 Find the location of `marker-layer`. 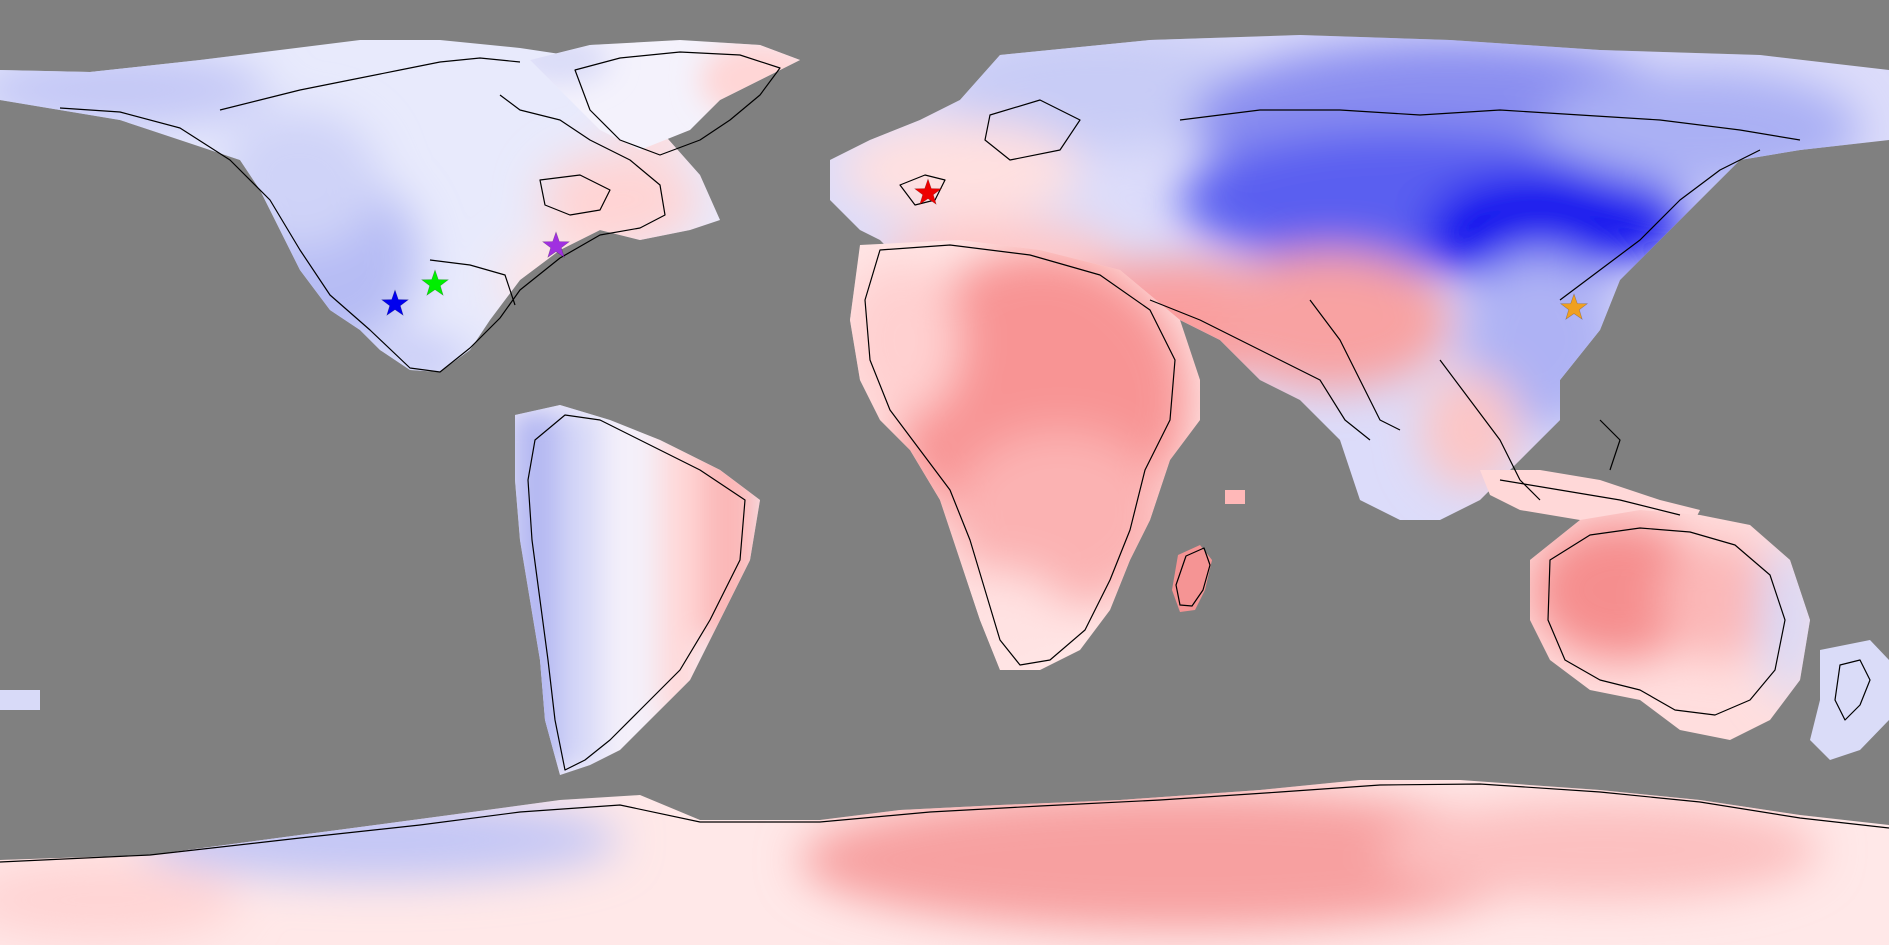

marker-layer is located at coordinates (984, 249).